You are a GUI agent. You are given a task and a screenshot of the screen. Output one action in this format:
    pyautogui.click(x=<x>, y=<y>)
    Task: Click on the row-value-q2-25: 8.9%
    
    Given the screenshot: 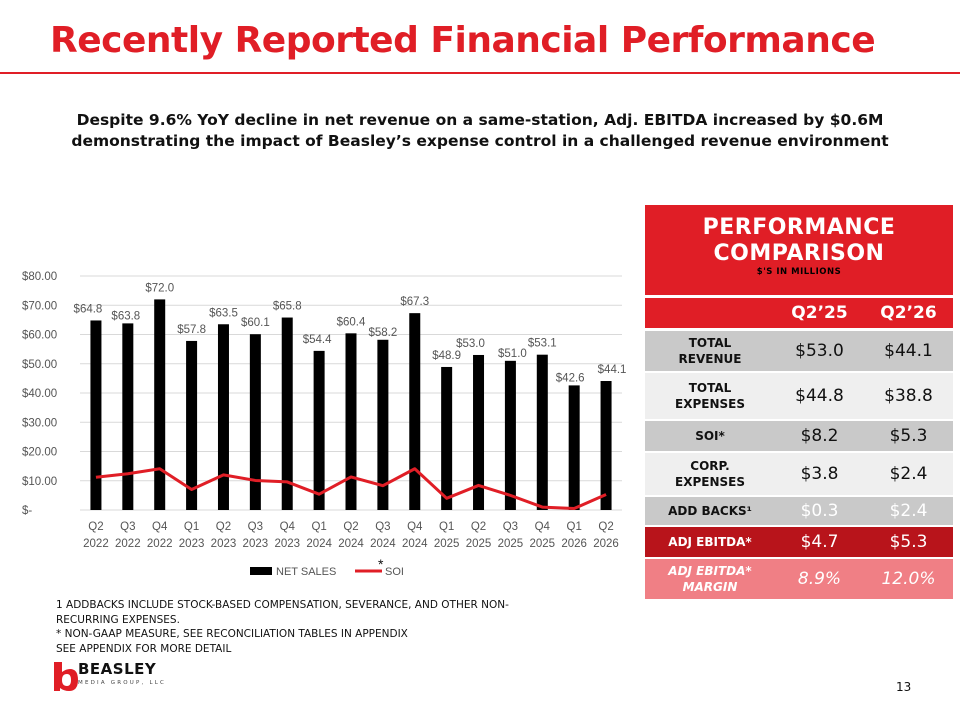 What is the action you would take?
    pyautogui.click(x=819, y=579)
    